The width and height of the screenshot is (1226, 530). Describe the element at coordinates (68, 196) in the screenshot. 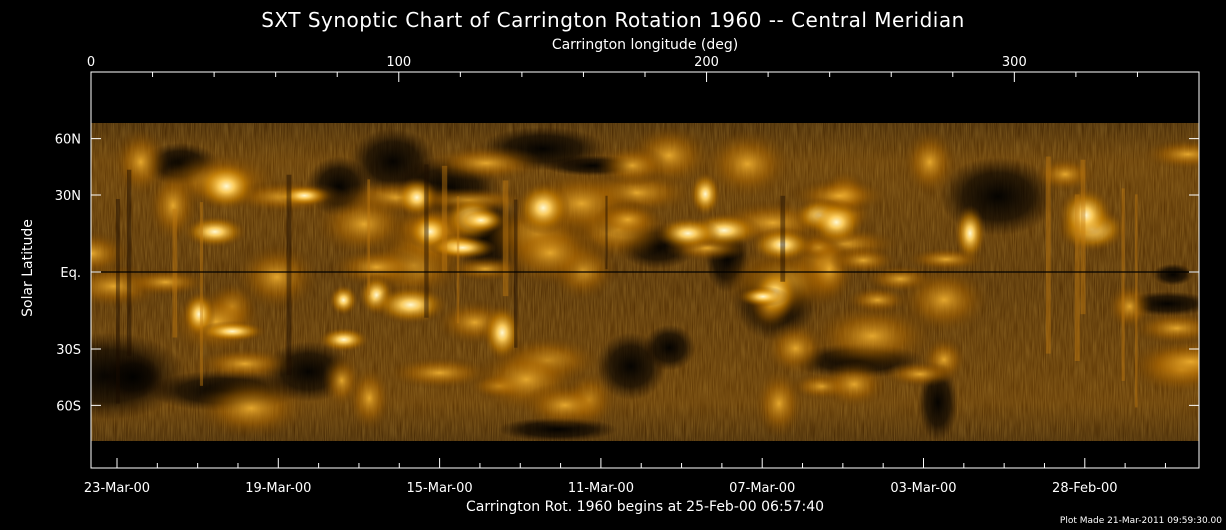

I see `y-tick-label: 30N` at that location.